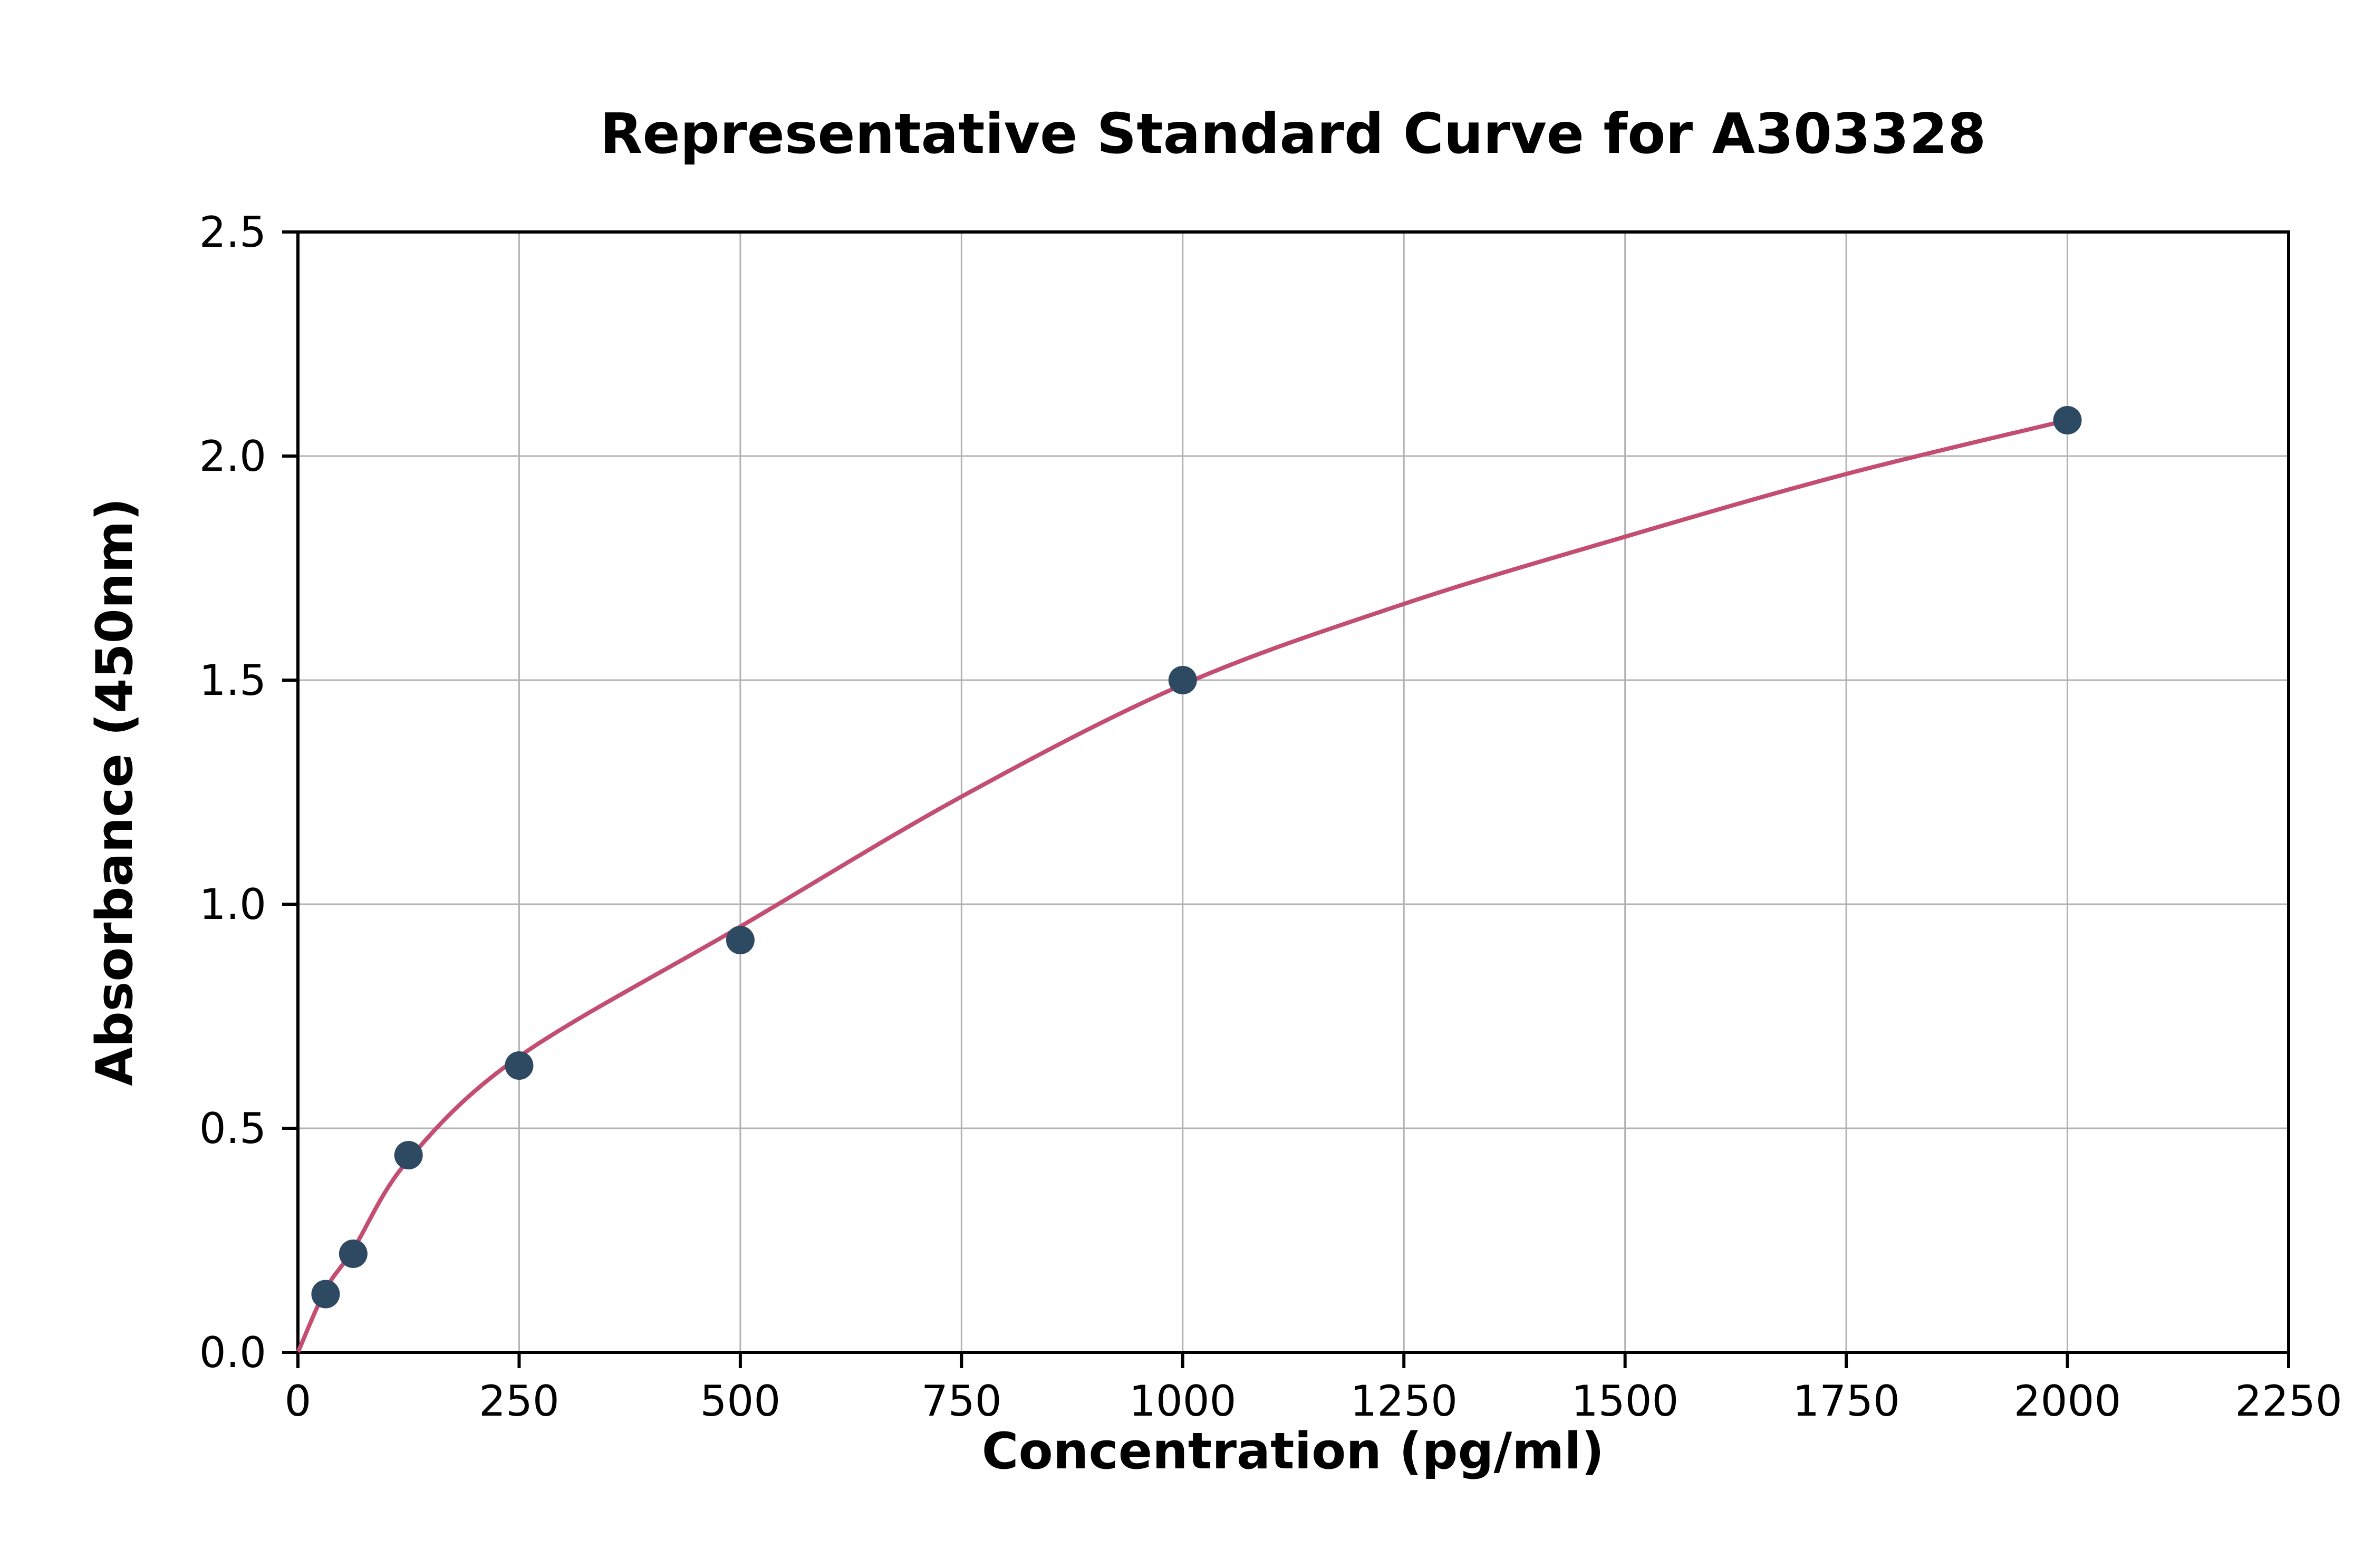 This screenshot has height=1568, width=2373. Describe the element at coordinates (961, 1401) in the screenshot. I see `x-tick-label: 750` at that location.